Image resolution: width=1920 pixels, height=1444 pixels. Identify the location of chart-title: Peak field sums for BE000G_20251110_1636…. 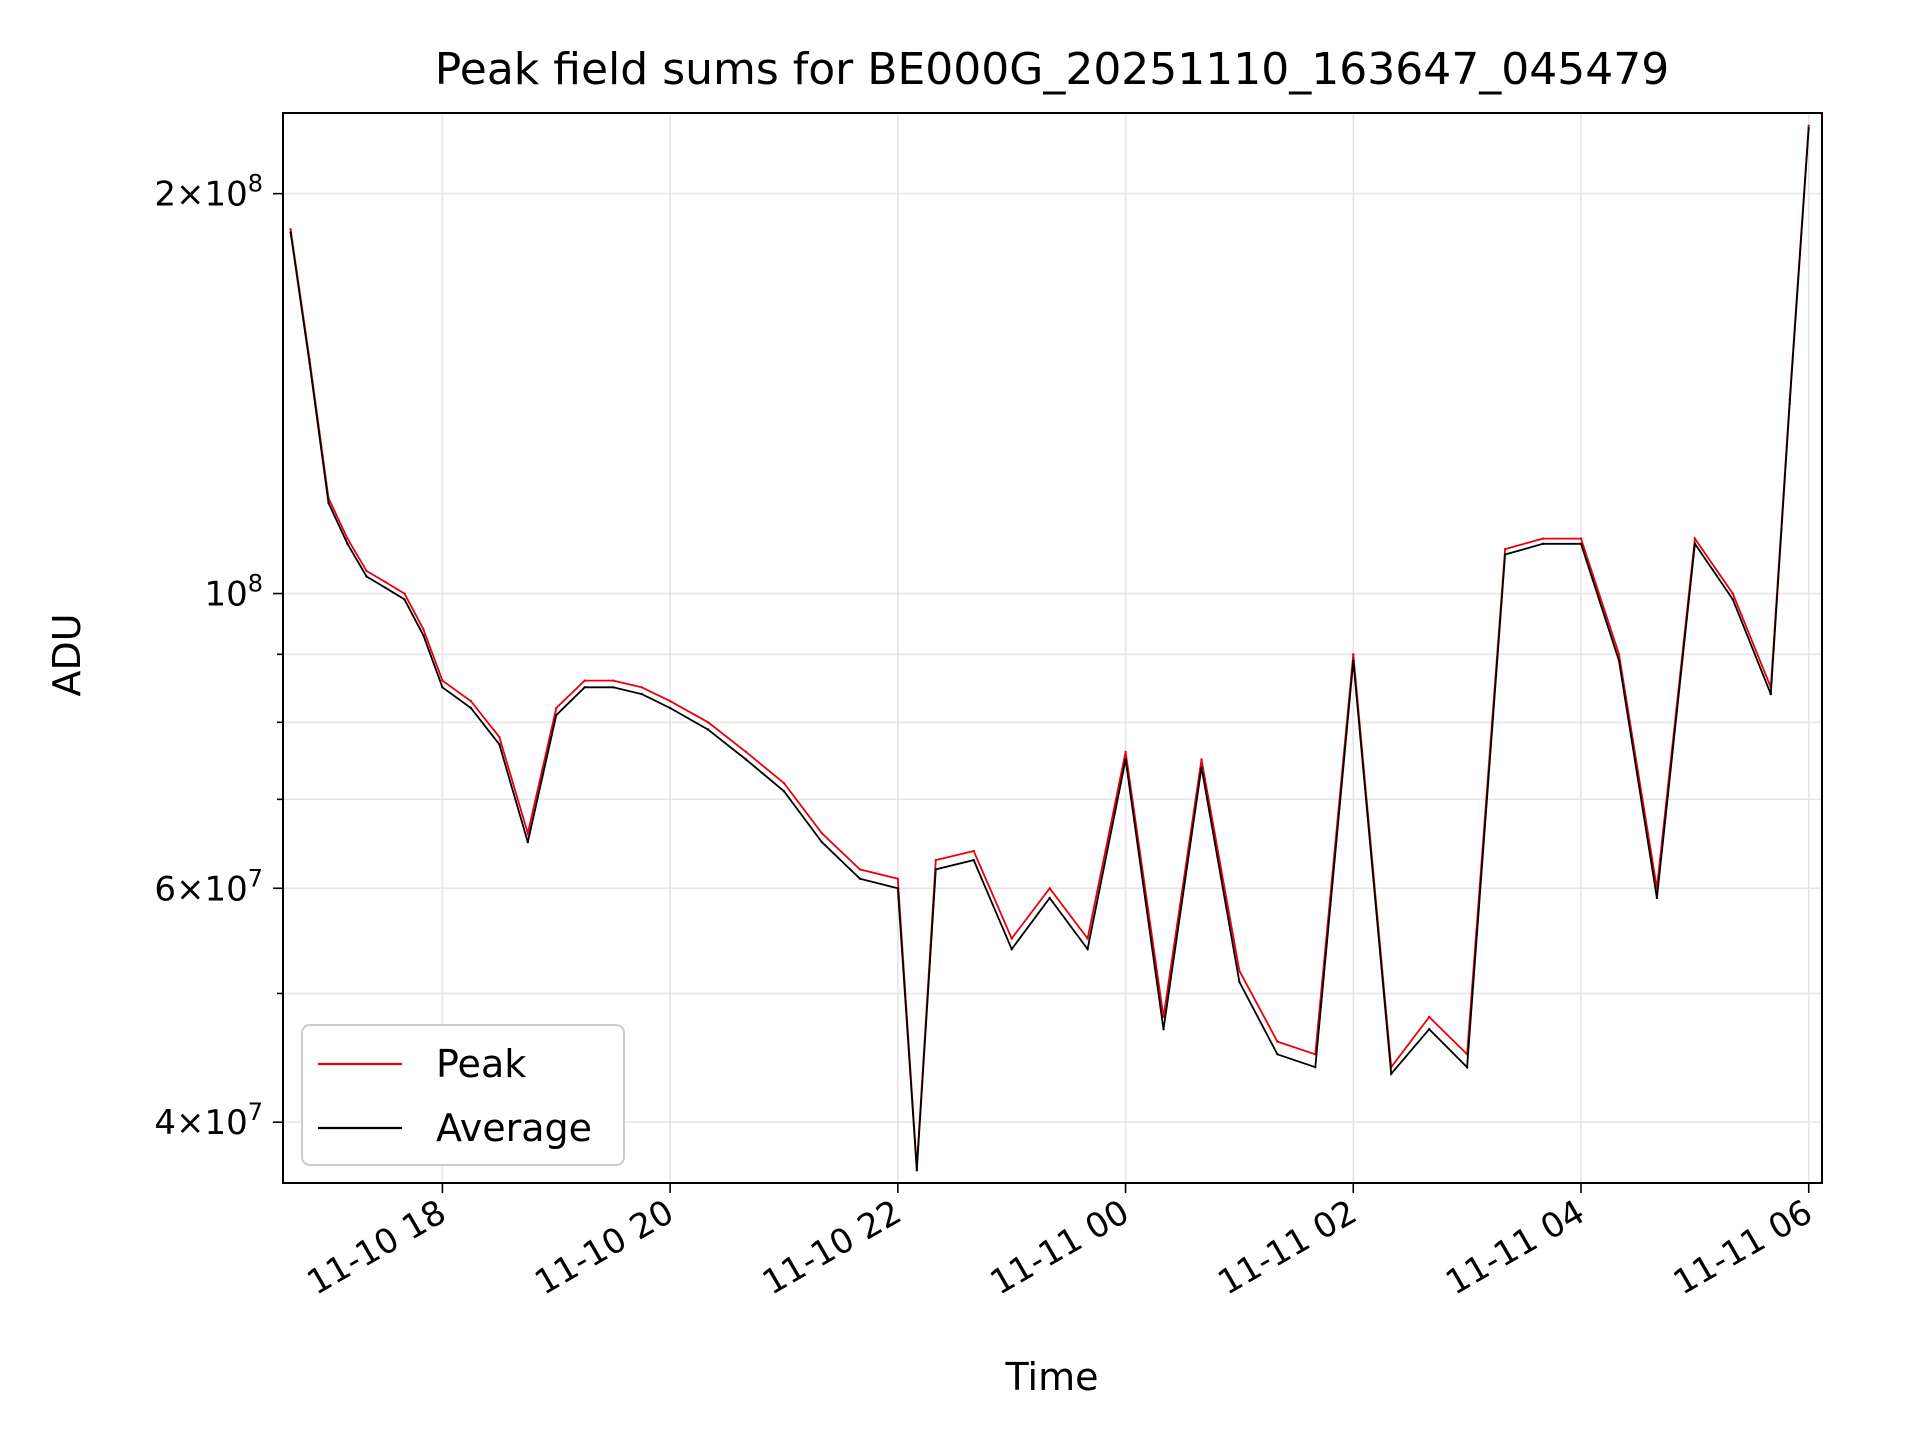
(1052, 69).